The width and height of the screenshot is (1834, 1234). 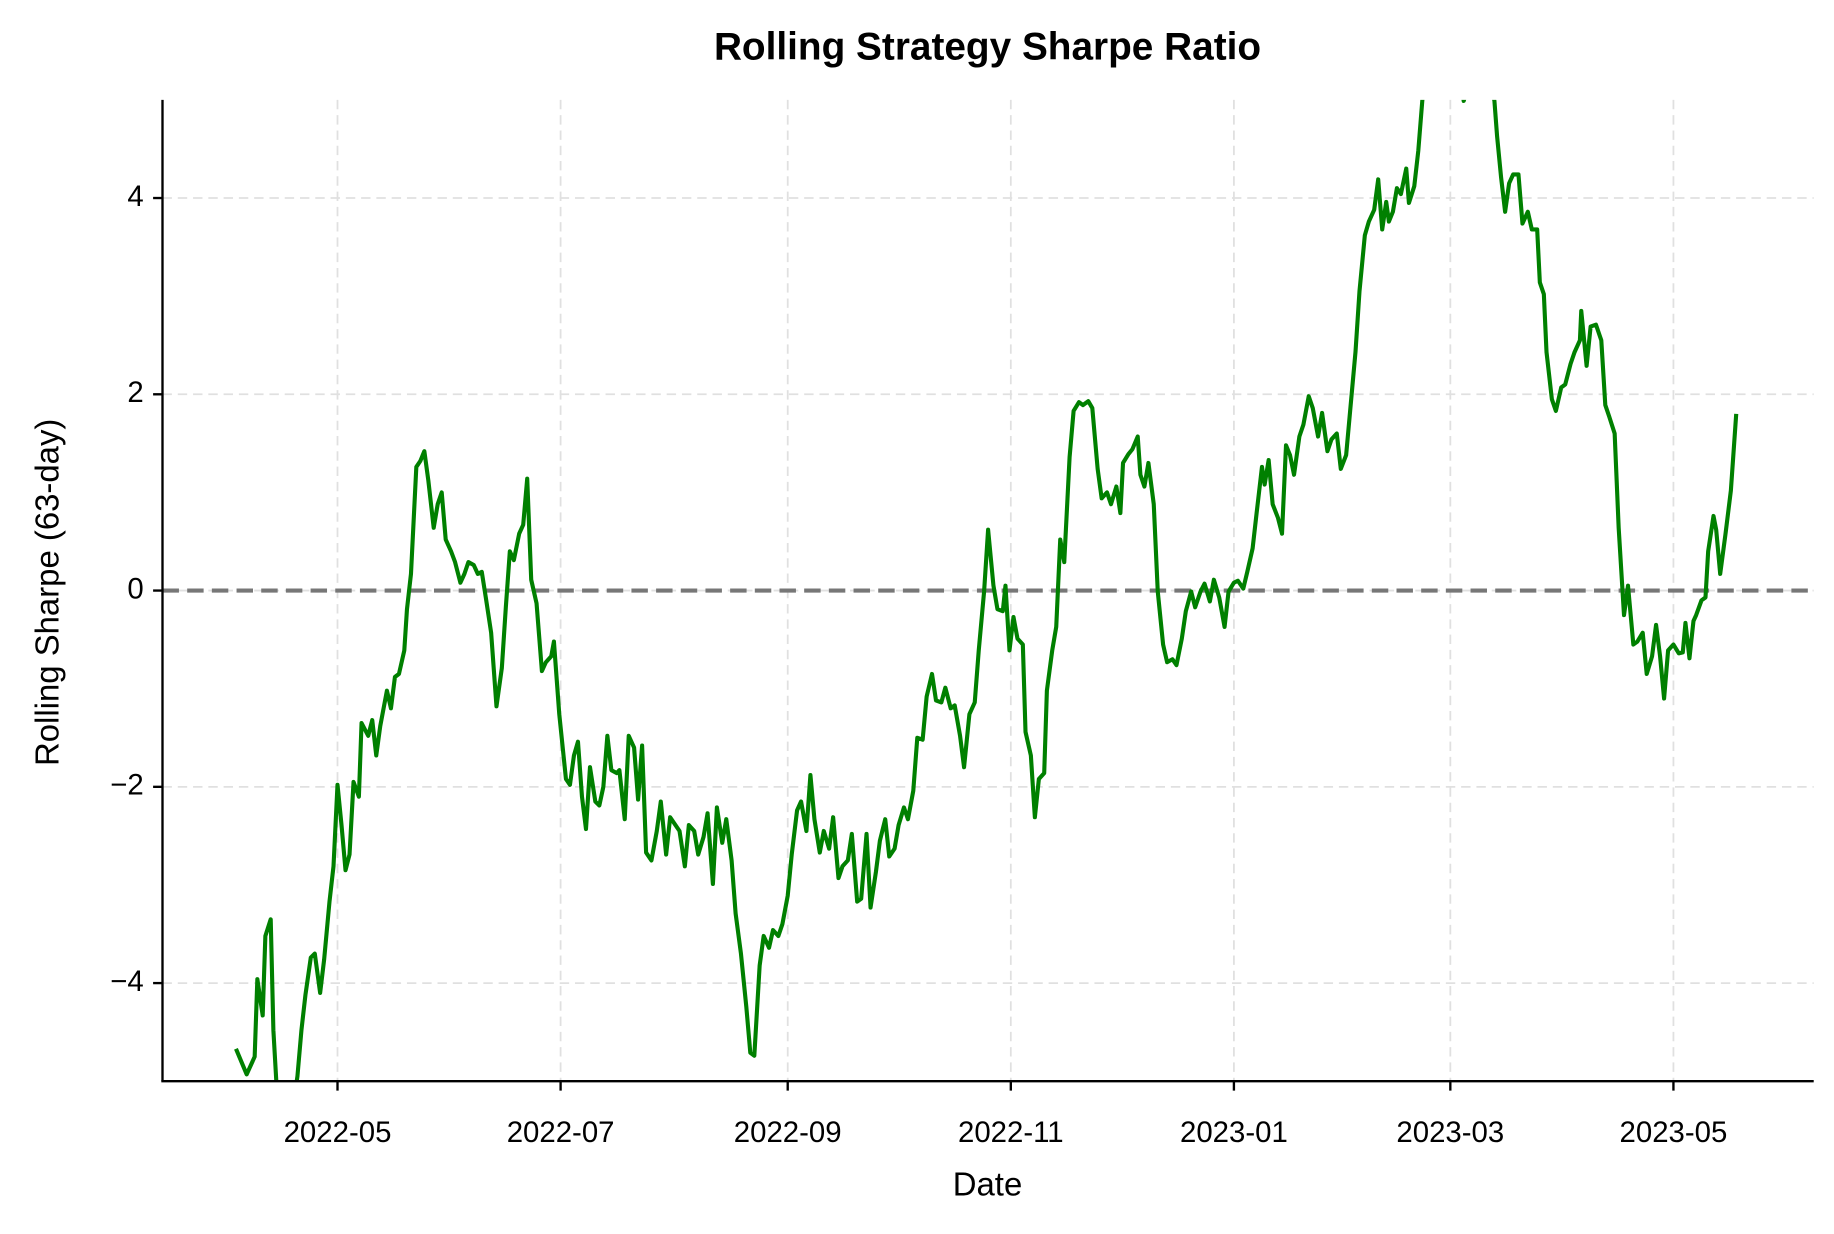 I want to click on y-tick-label: 0, so click(x=135, y=588).